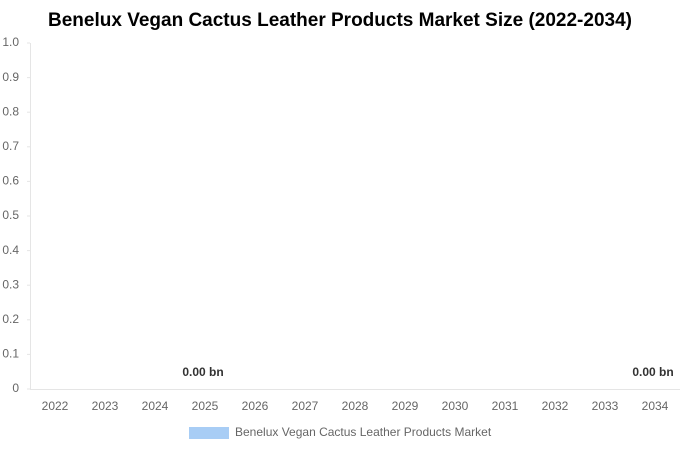 The height and width of the screenshot is (450, 680). Describe the element at coordinates (255, 406) in the screenshot. I see `x-tick-label: 2026` at that location.